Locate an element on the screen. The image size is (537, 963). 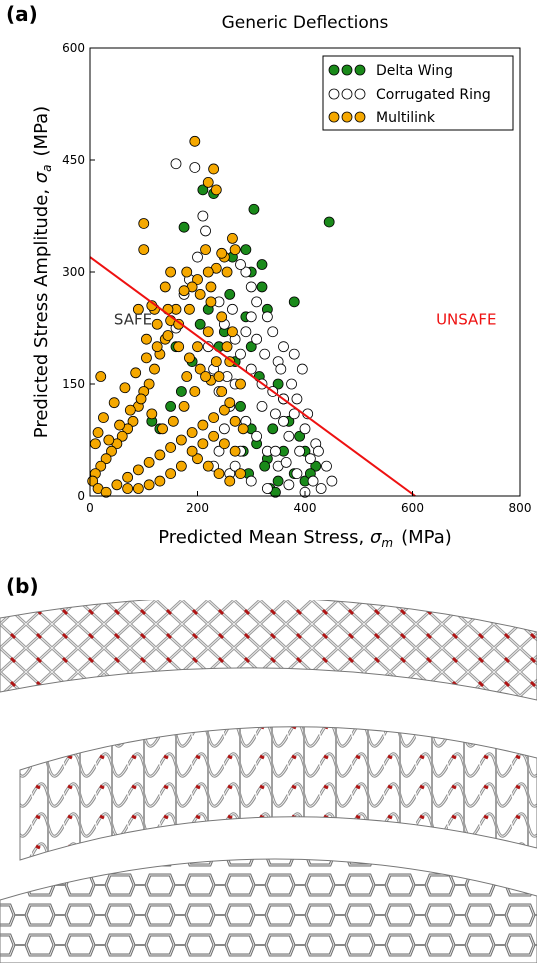
y-tick-label: 300 is located at coordinates (73, 272).